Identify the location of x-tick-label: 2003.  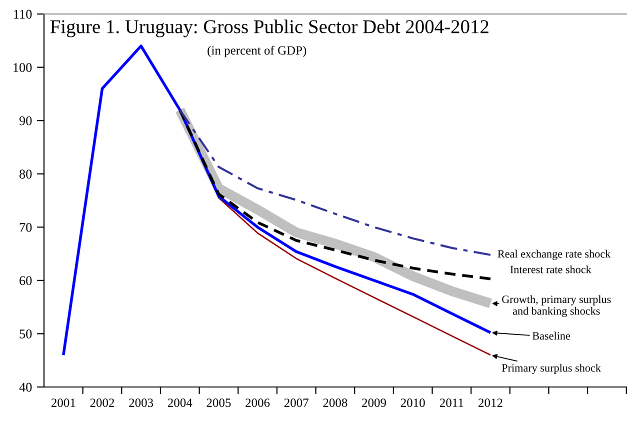
(141, 402).